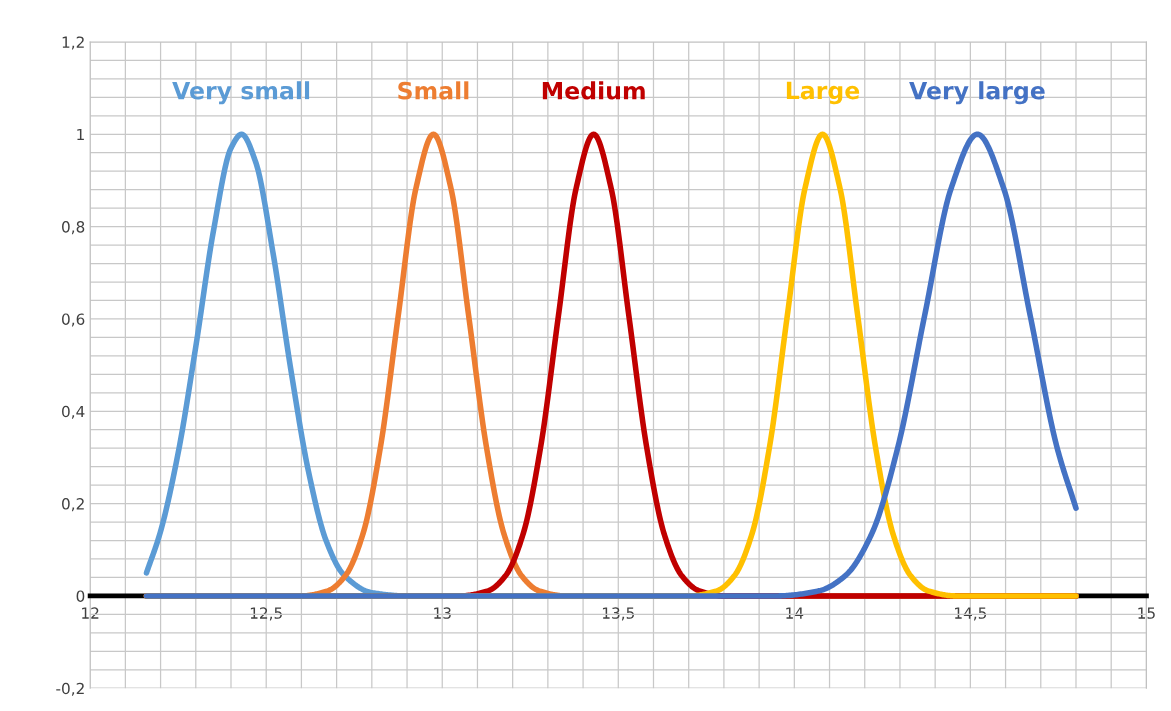 The height and width of the screenshot is (711, 1171). What do you see at coordinates (1146, 613) in the screenshot?
I see `x-tick-label: 15` at bounding box center [1146, 613].